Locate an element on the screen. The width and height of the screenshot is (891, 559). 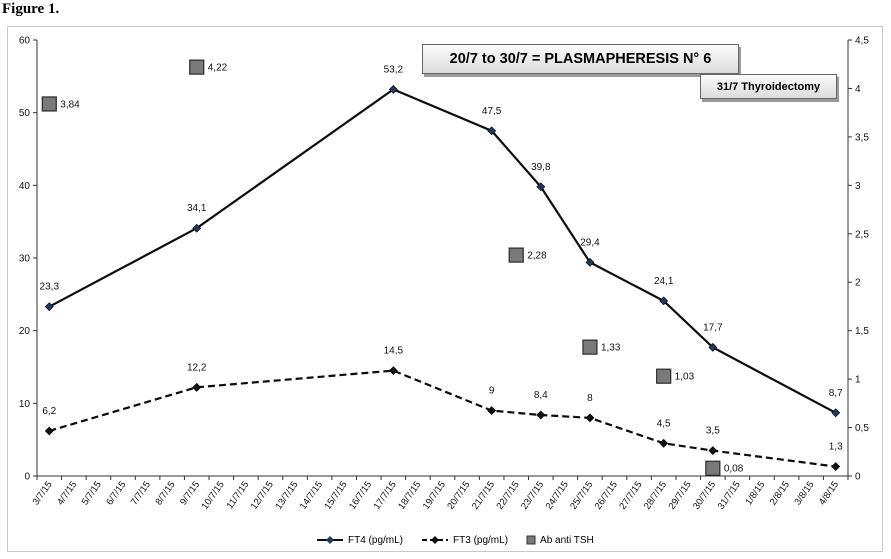
data-label: 14,5 is located at coordinates (394, 351).